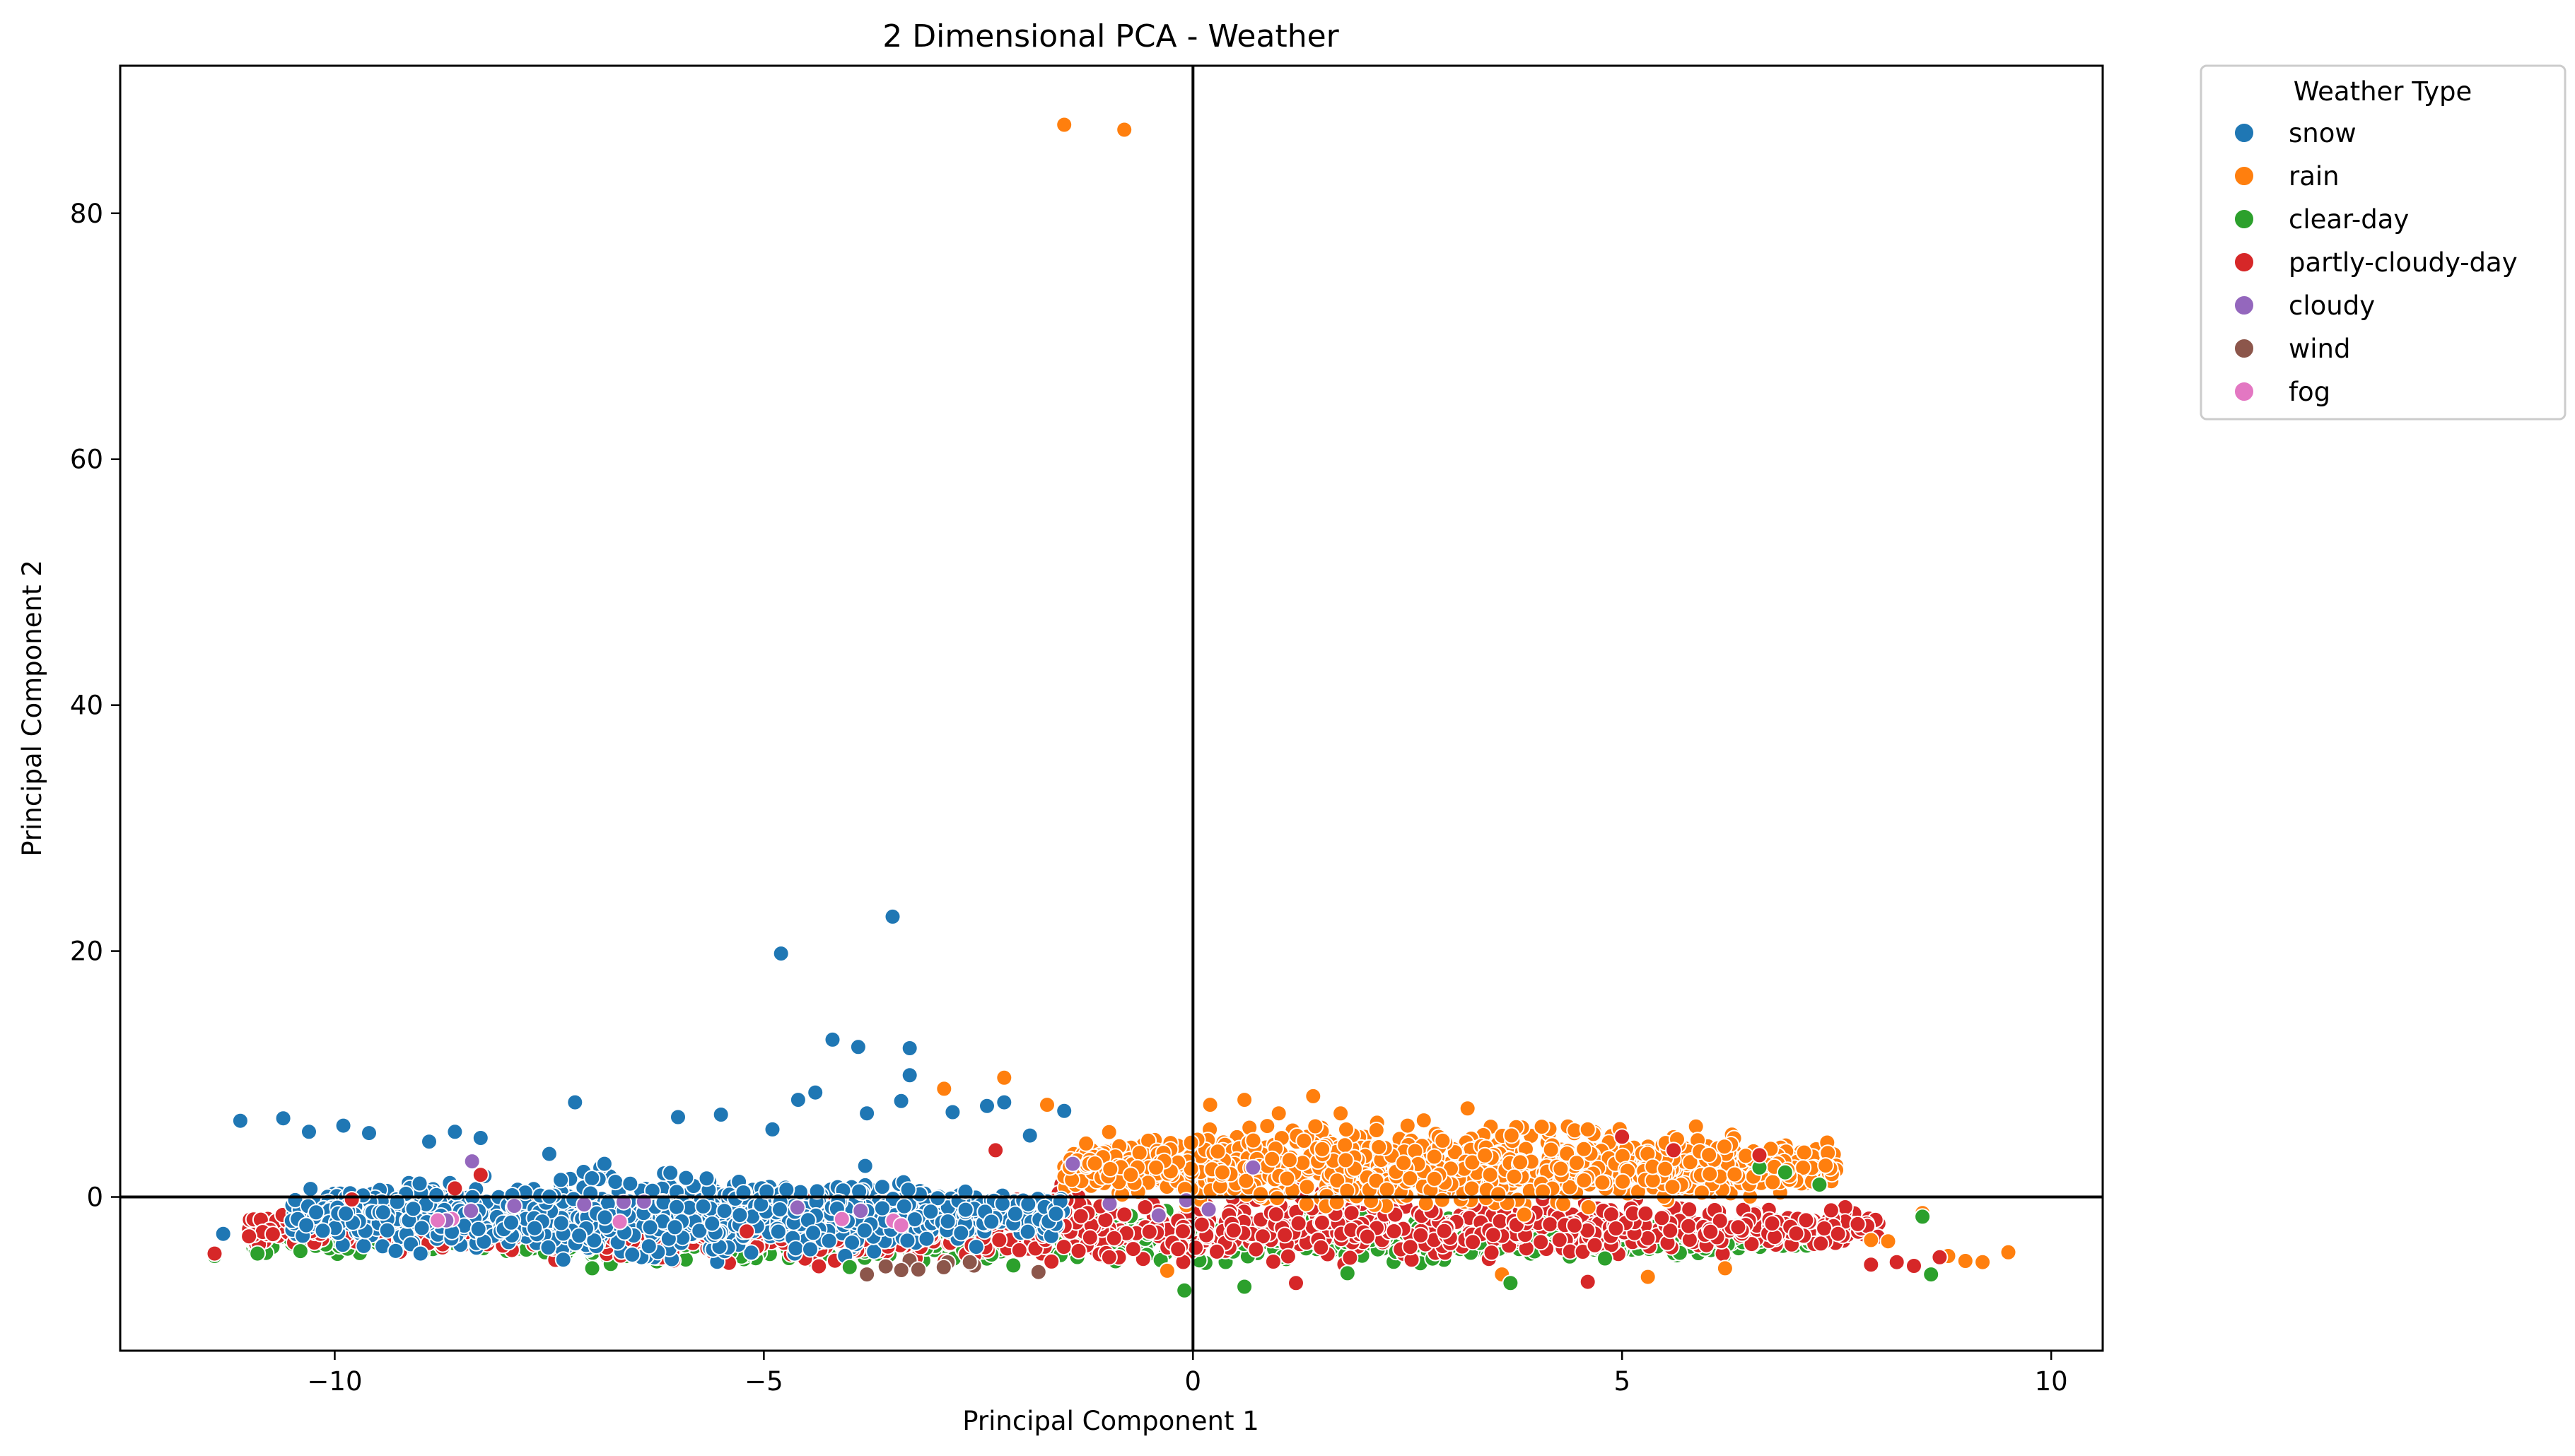  I want to click on x-axis-label: Principal Component 1, so click(1110, 1421).